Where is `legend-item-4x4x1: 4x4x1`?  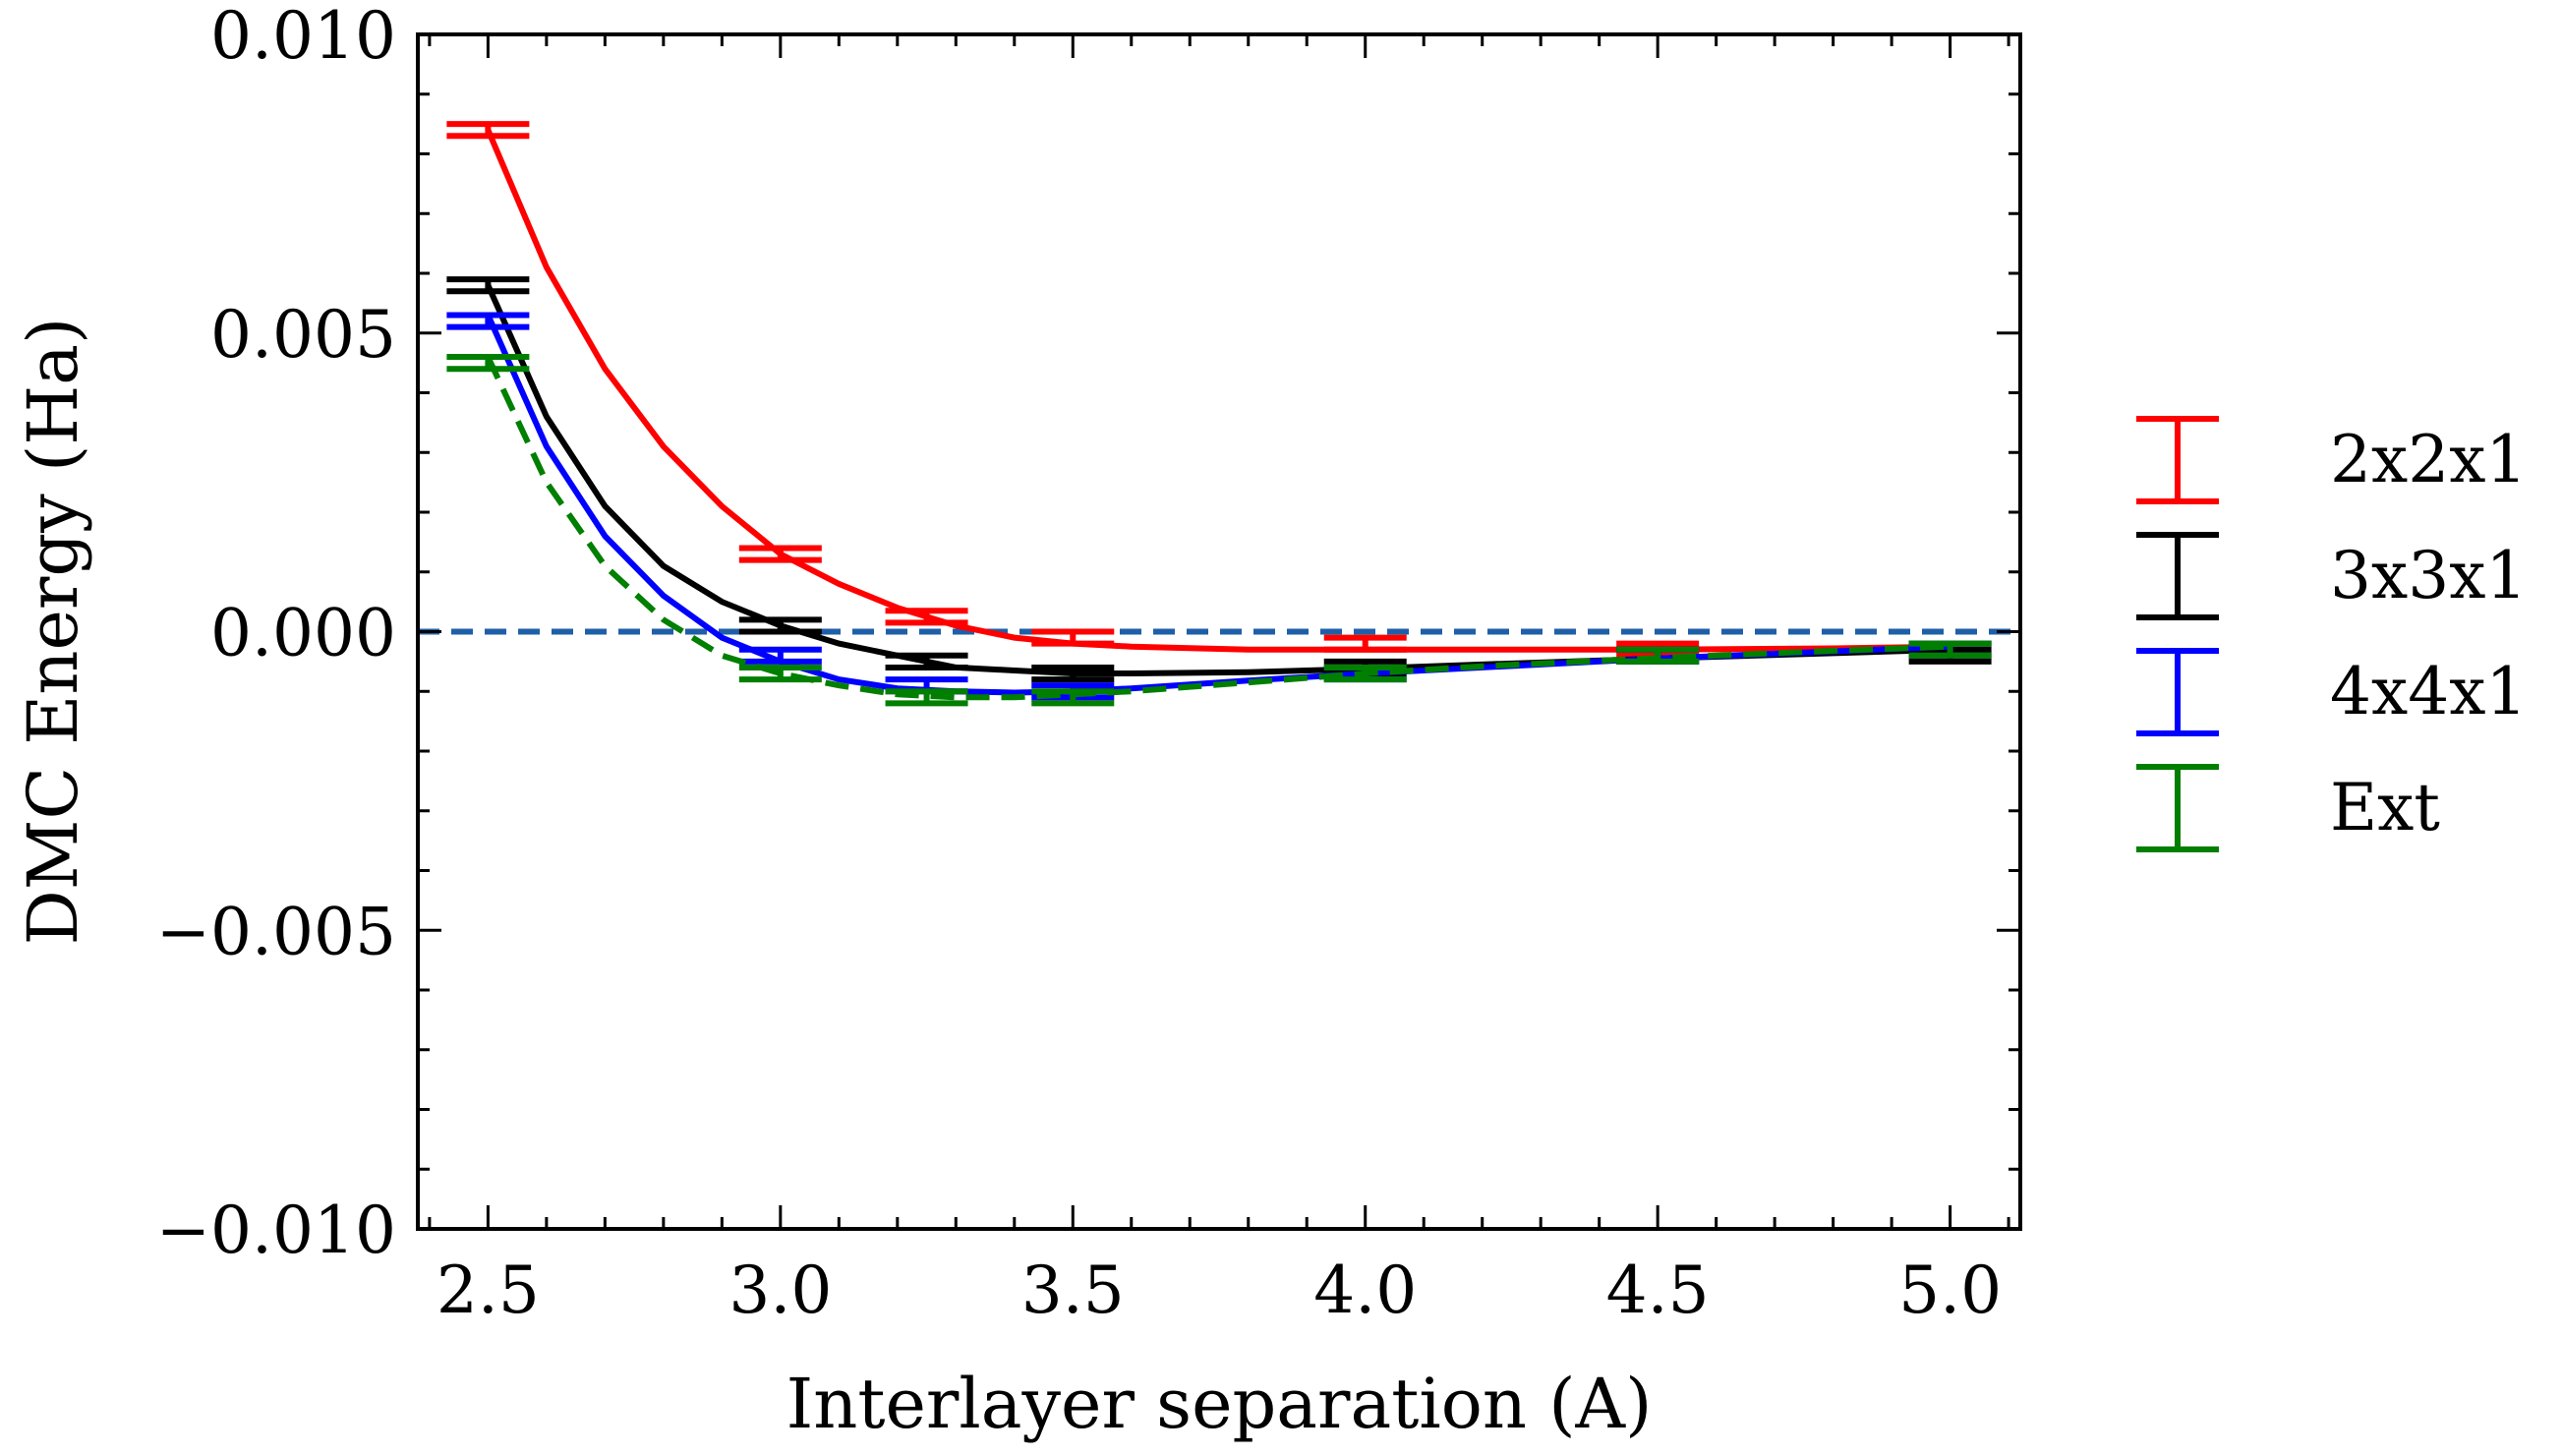
legend-item-4x4x1: 4x4x1 is located at coordinates (2331, 692).